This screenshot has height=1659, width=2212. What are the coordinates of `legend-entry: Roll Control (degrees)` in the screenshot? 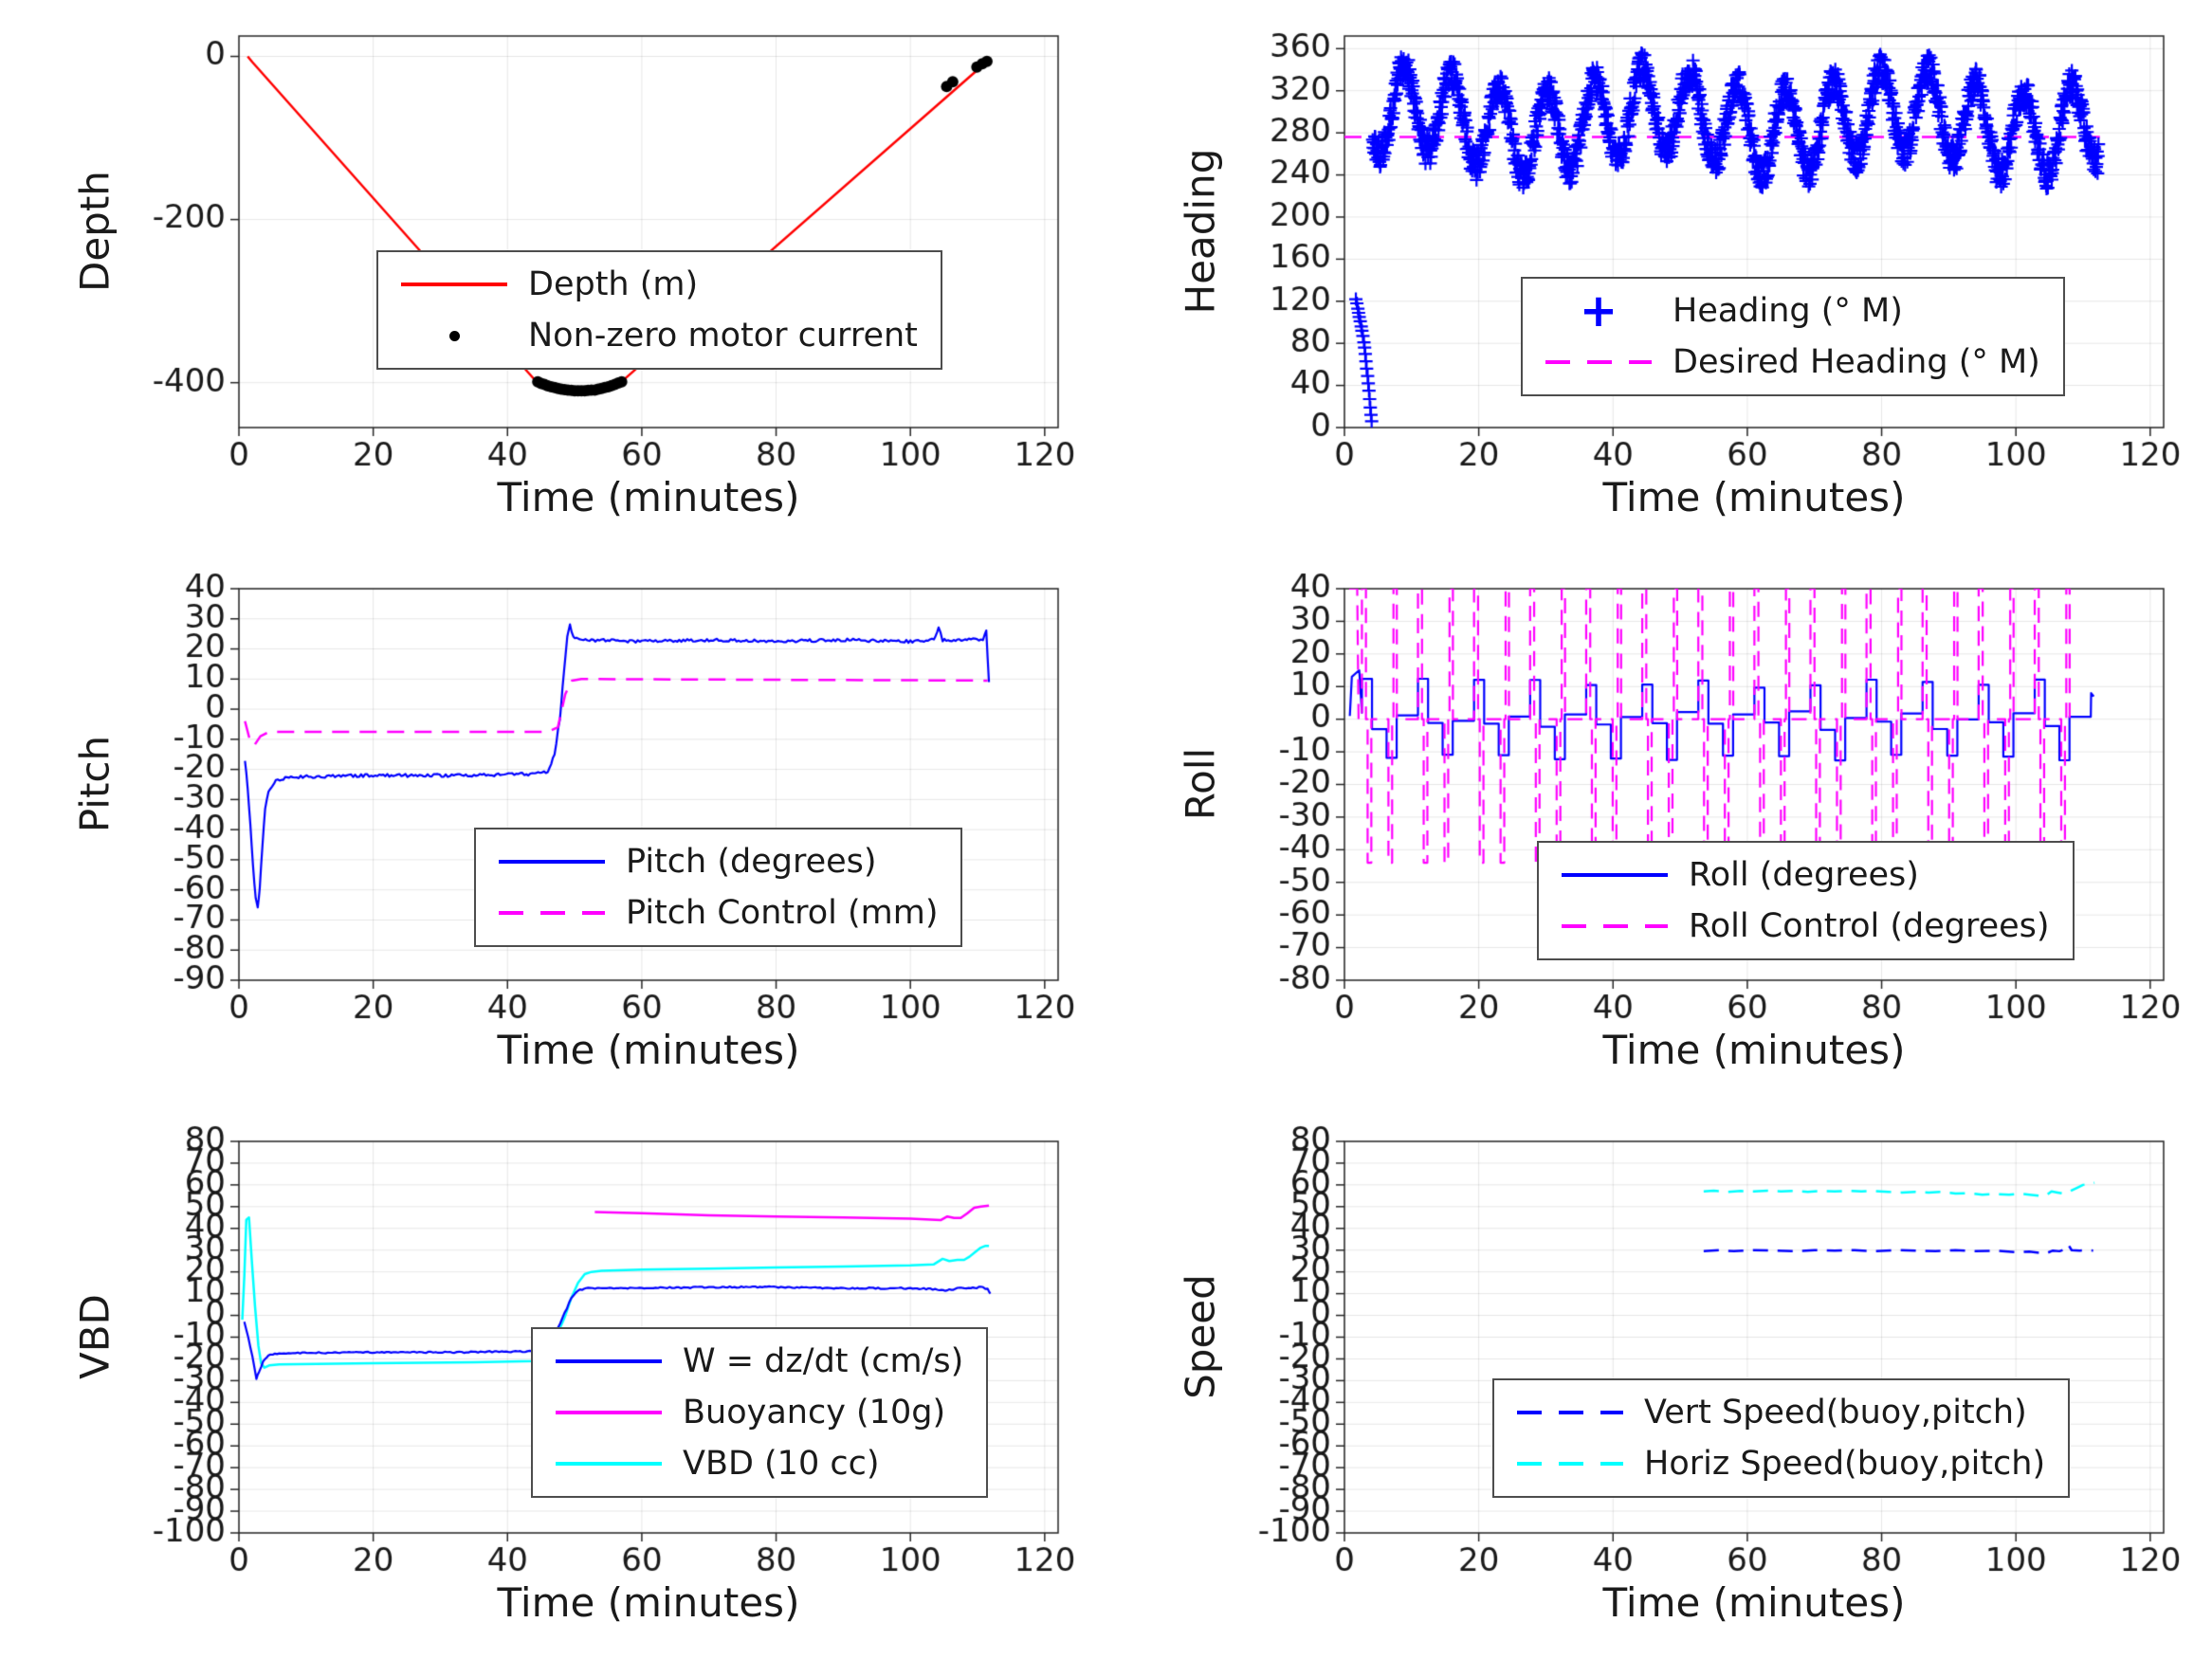 It's located at (1806, 926).